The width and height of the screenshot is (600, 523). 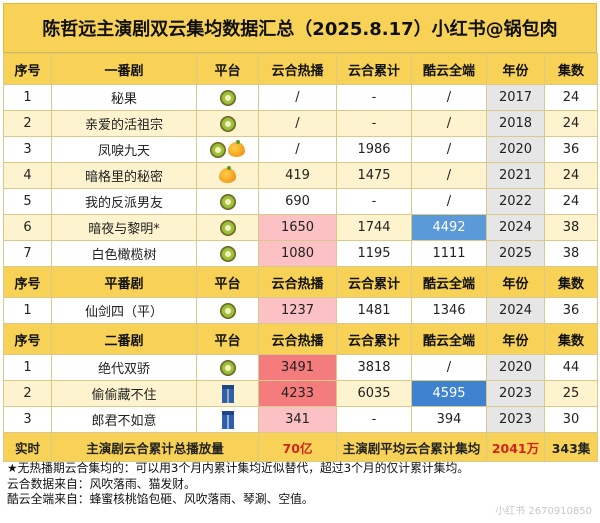 What do you see at coordinates (374, 175) in the screenshot?
I see `yunhe-cumulative: 1475` at bounding box center [374, 175].